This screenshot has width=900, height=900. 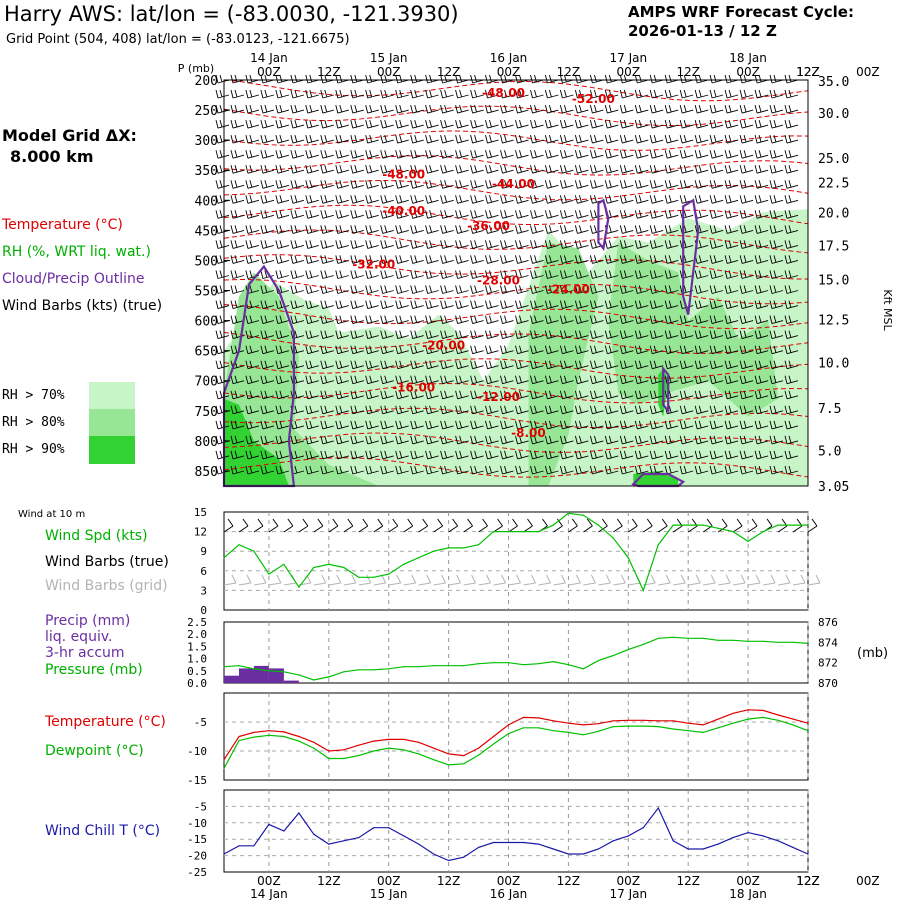 What do you see at coordinates (73, 279) in the screenshot?
I see `legend-cloud: Cloud/Precip Outline` at bounding box center [73, 279].